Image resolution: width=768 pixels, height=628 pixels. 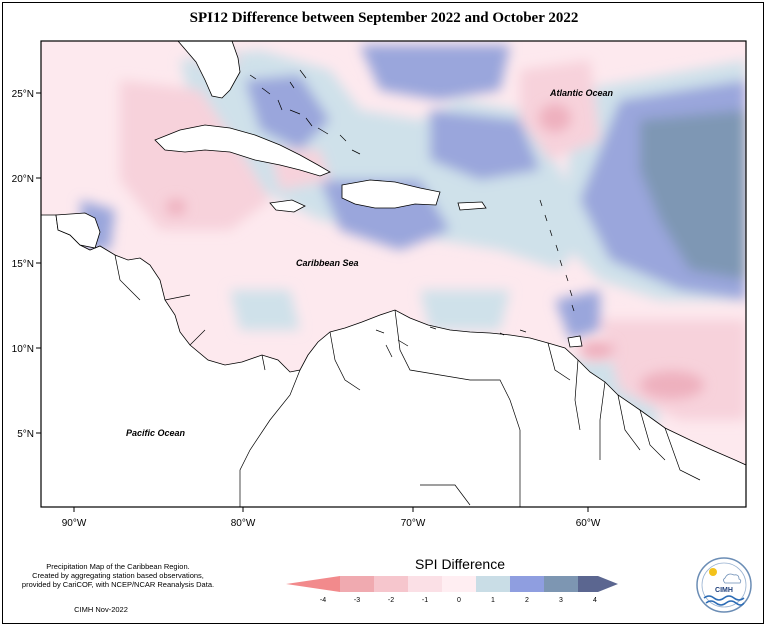 What do you see at coordinates (323, 600) in the screenshot?
I see `colorbar-tick-label: -4` at bounding box center [323, 600].